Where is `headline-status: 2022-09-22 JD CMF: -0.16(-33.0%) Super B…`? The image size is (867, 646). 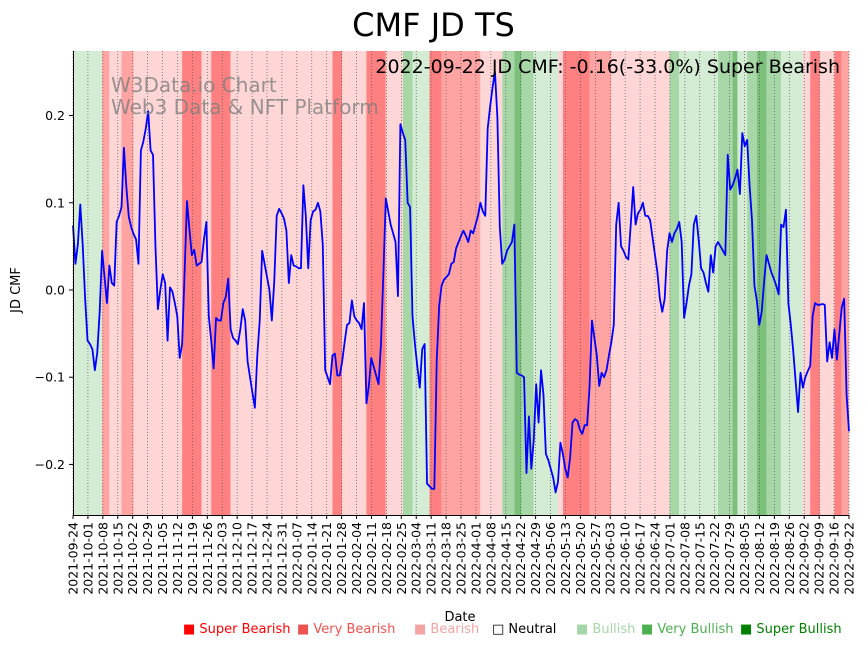
headline-status: 2022-09-22 JD CMF: -0.16(-33.0%) Super B… is located at coordinates (607, 67).